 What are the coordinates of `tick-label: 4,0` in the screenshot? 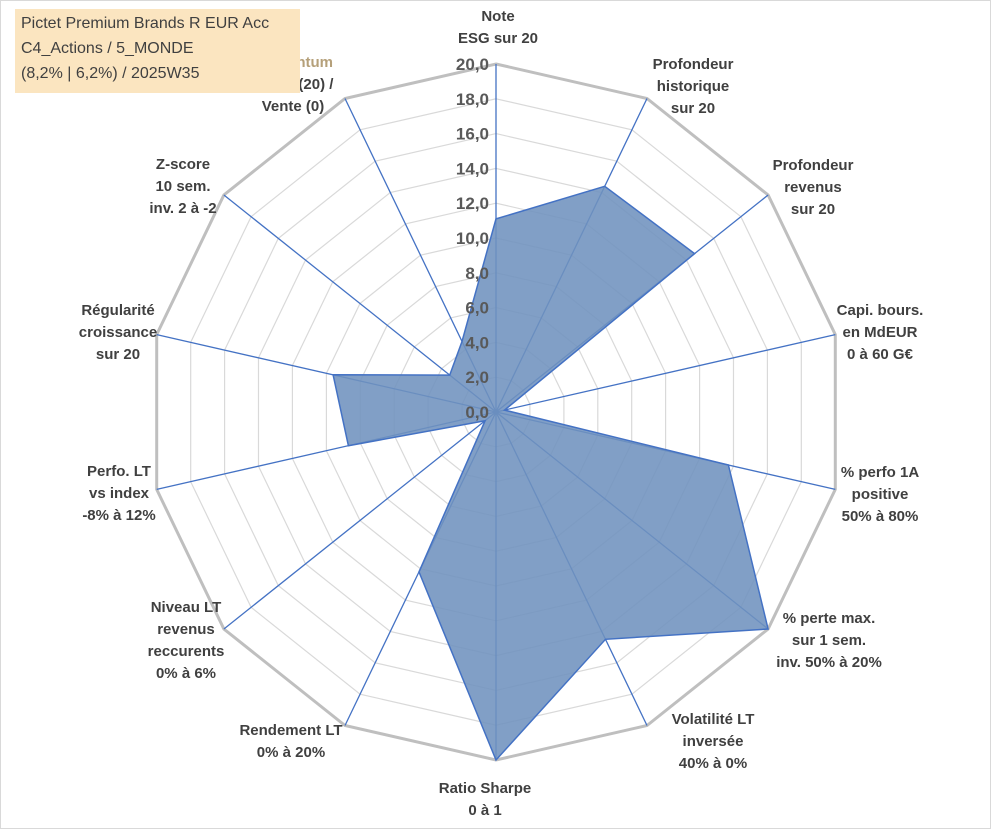 It's located at (477, 342).